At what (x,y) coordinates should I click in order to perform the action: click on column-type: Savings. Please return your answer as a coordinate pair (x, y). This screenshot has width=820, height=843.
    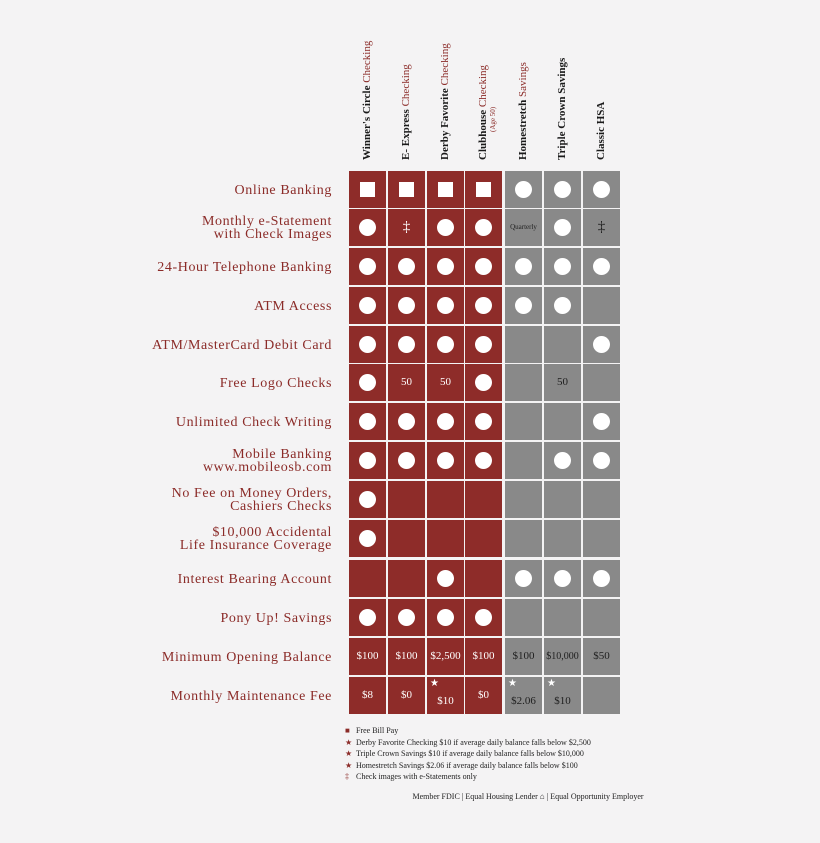
    Looking at the image, I should click on (523, 79).